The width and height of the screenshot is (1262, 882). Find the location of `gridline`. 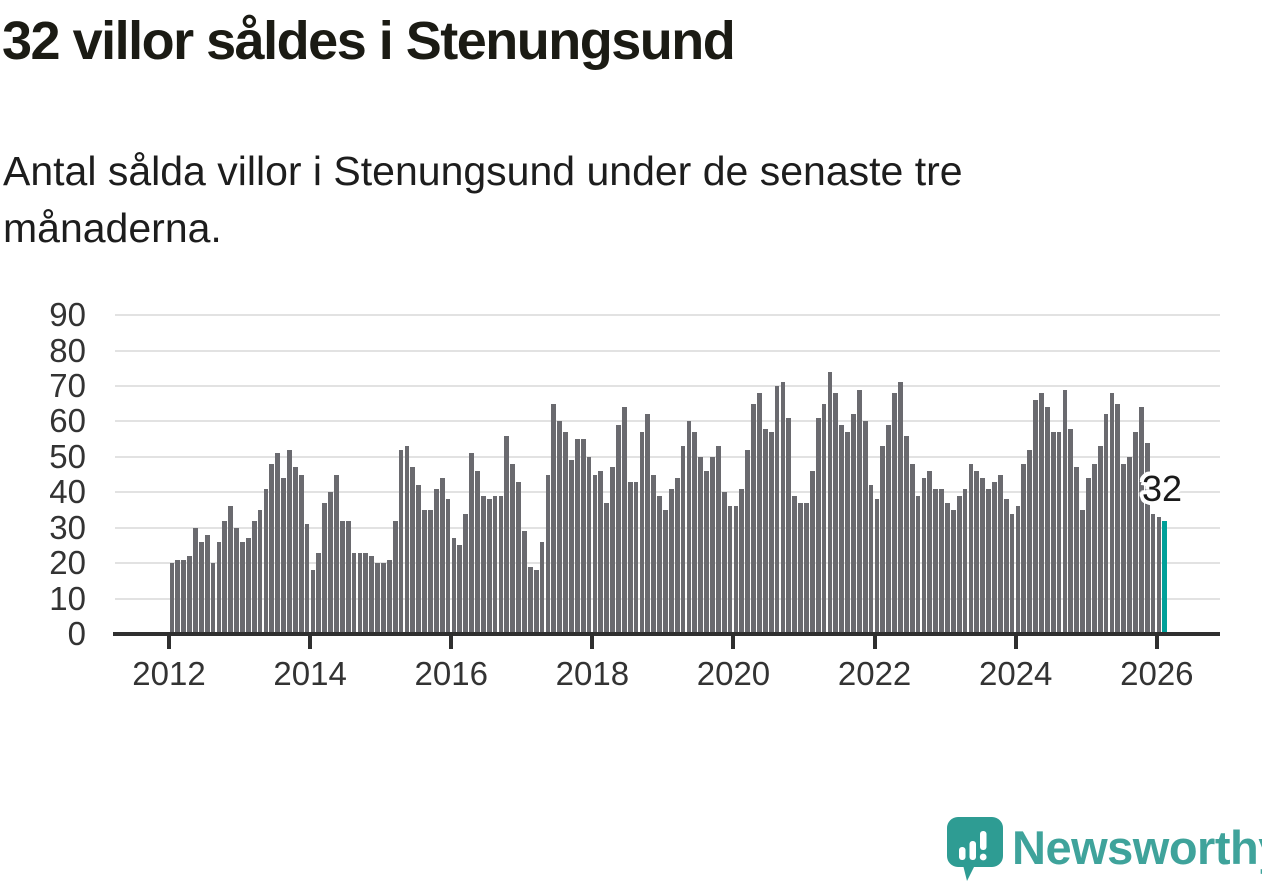

gridline is located at coordinates (667, 385).